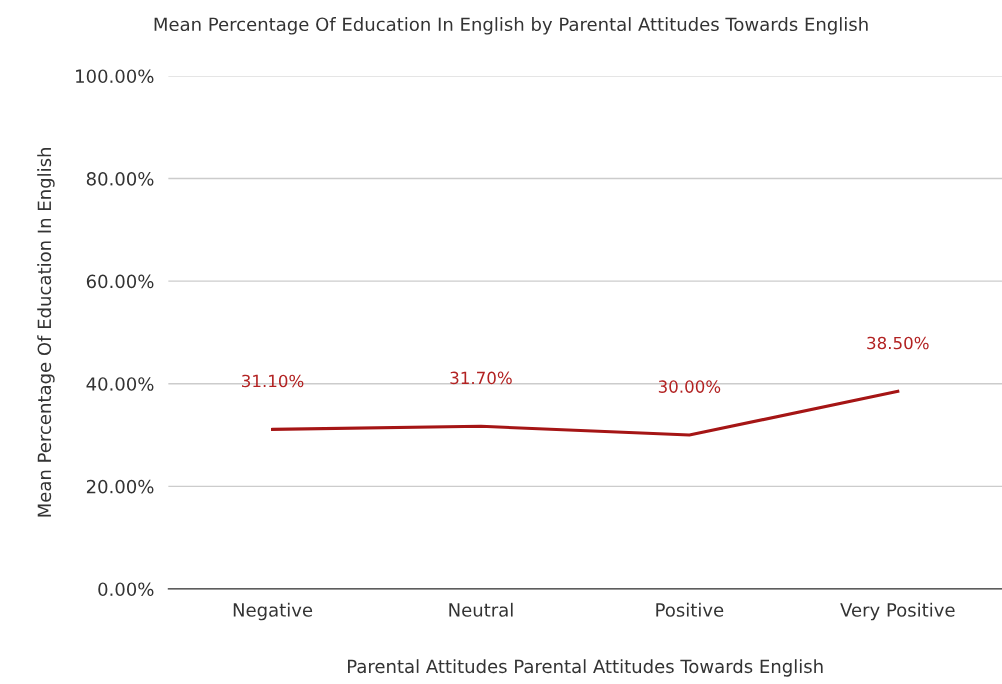  Describe the element at coordinates (585, 668) in the screenshot. I see `x-axis-title: Parental Attitudes Parental Attitudes Towards English` at that location.